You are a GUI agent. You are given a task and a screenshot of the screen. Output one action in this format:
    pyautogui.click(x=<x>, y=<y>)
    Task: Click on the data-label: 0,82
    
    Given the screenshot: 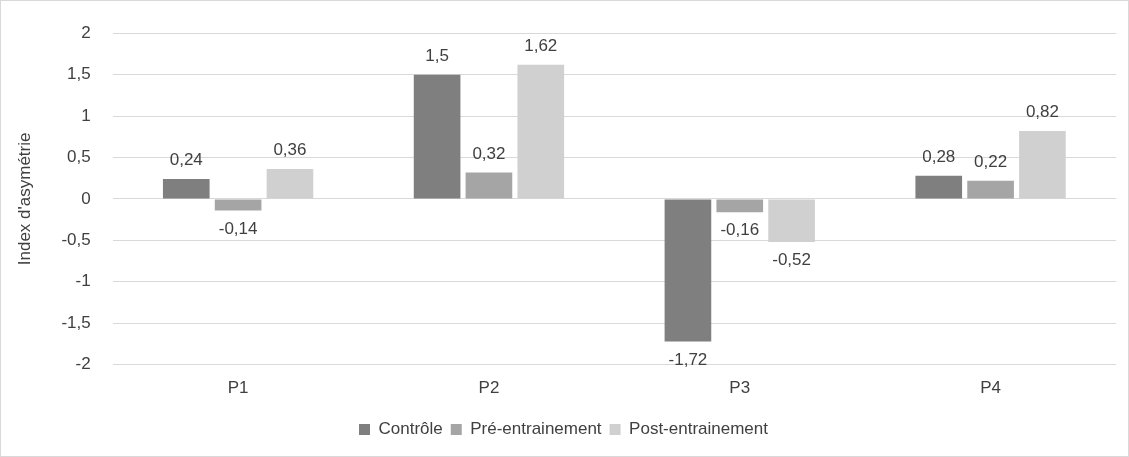 What is the action you would take?
    pyautogui.click(x=1042, y=112)
    